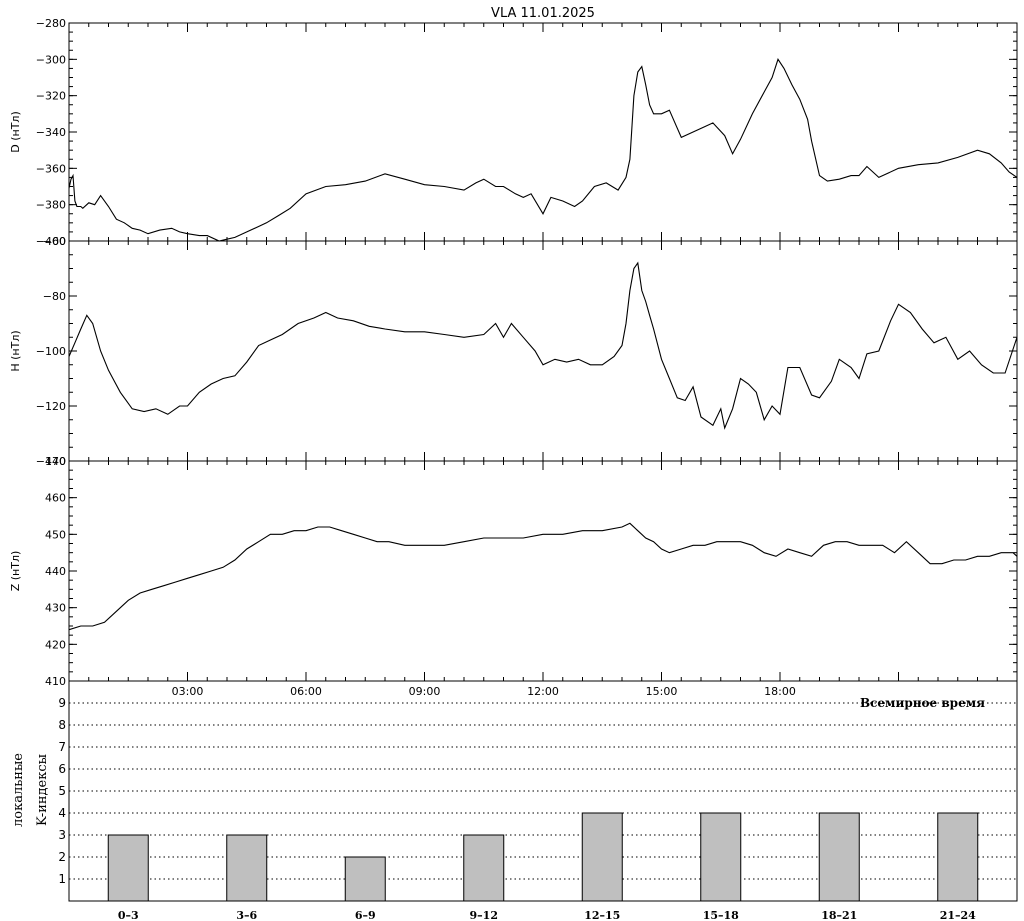 Image resolution: width=1024 pixels, height=921 pixels. What do you see at coordinates (62, 835) in the screenshot?
I see `k-tick-label: 3` at bounding box center [62, 835].